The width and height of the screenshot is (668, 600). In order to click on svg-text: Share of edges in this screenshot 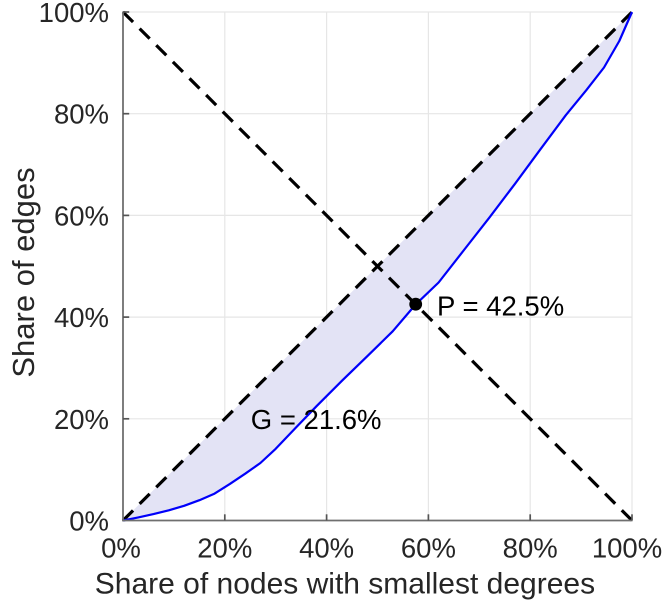, I will do `click(23, 272)`.